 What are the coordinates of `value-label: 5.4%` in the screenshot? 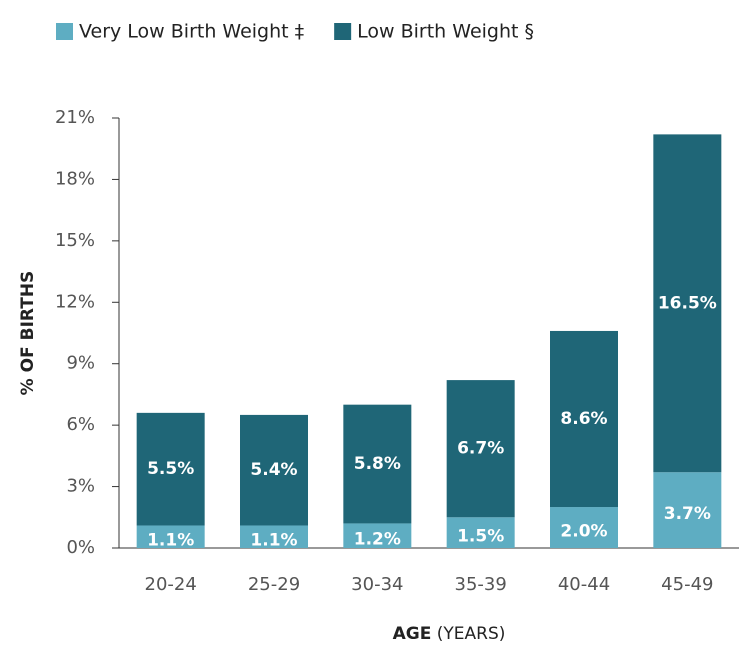 It's located at (273, 470).